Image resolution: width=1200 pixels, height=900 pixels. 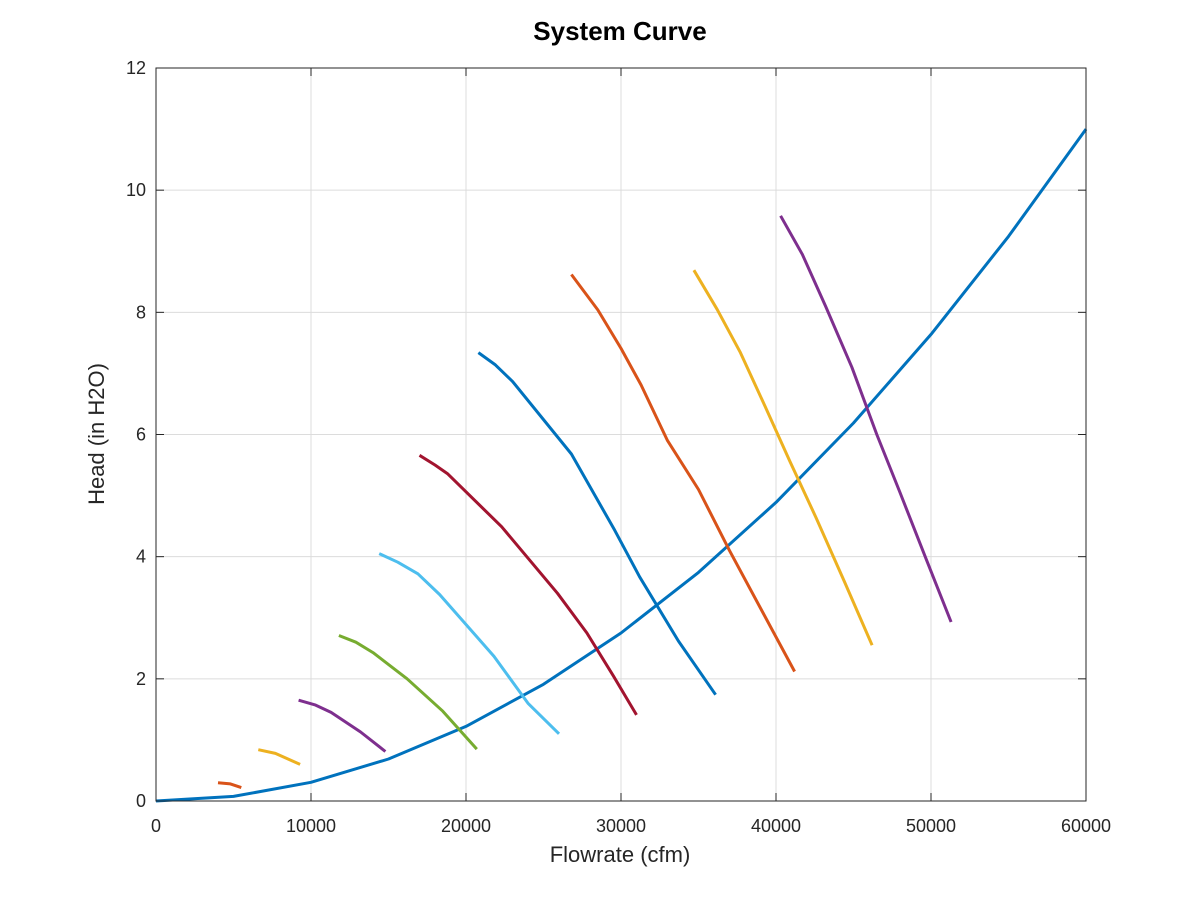 I want to click on x-tick-label: 10000, so click(x=311, y=826).